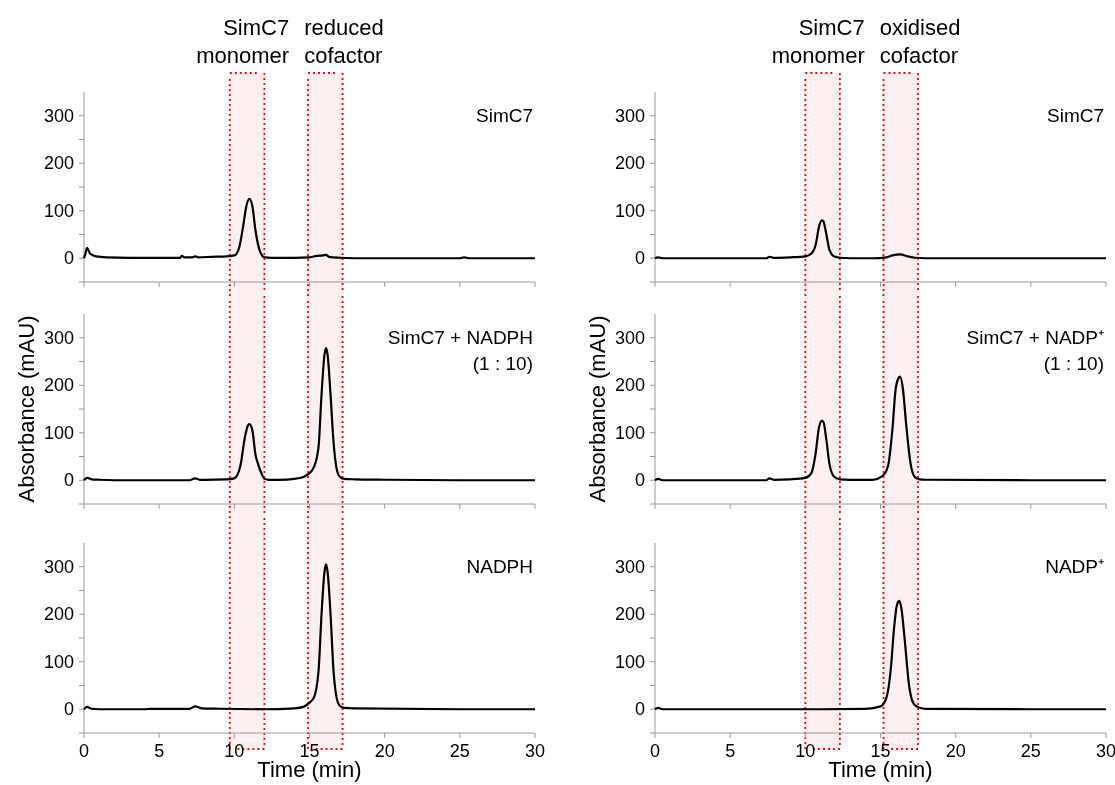 Image resolution: width=1115 pixels, height=785 pixels. What do you see at coordinates (920, 41) in the screenshot?
I see `band-label: oxidised cofactor` at bounding box center [920, 41].